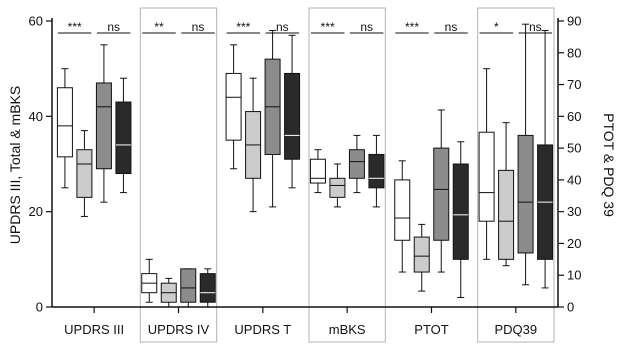 Image resolution: width=617 pixels, height=344 pixels. I want to click on y-right-tick-label: 30, so click(574, 211).